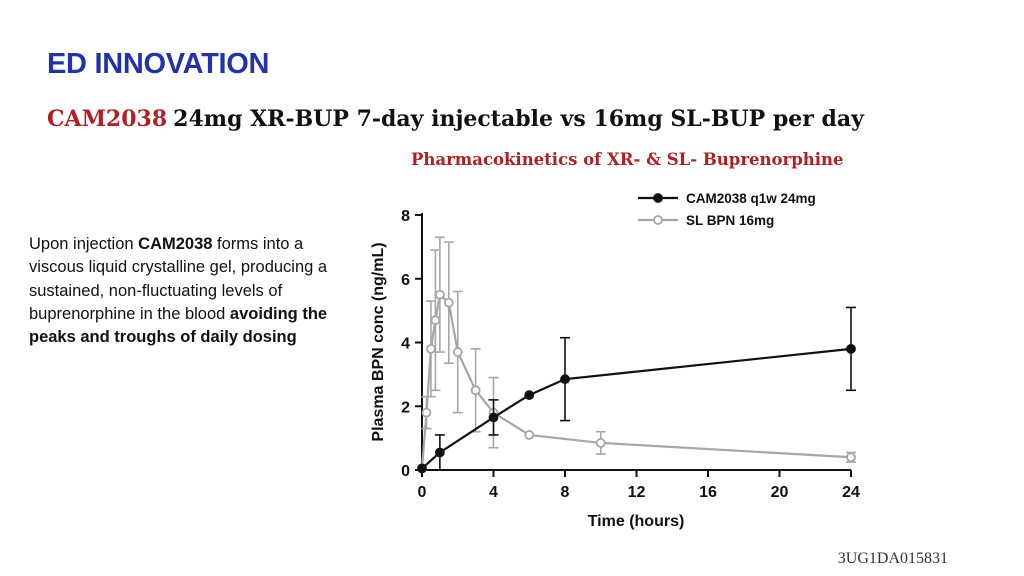 The width and height of the screenshot is (1024, 576). Describe the element at coordinates (378, 341) in the screenshot. I see `y-axis-label: Plasma BPN conc (ng/mL)` at that location.